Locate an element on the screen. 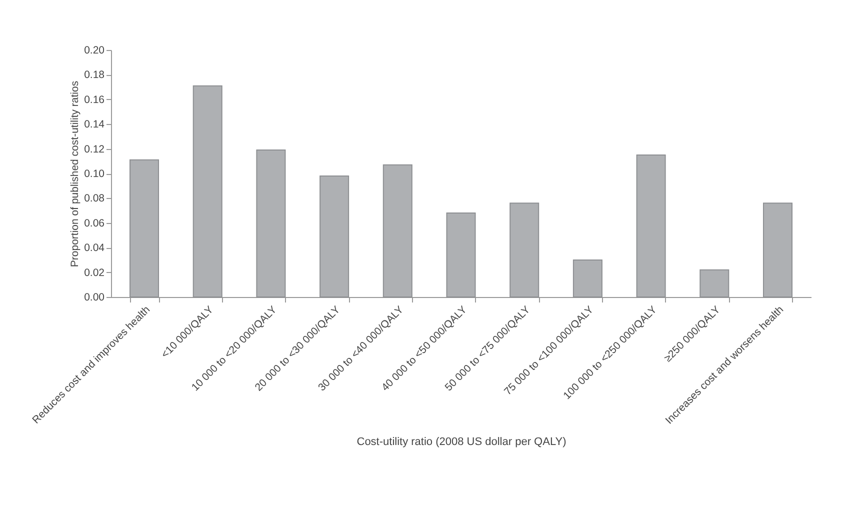 This screenshot has height=528, width=860. y-tick-label: 0.00 is located at coordinates (94, 298).